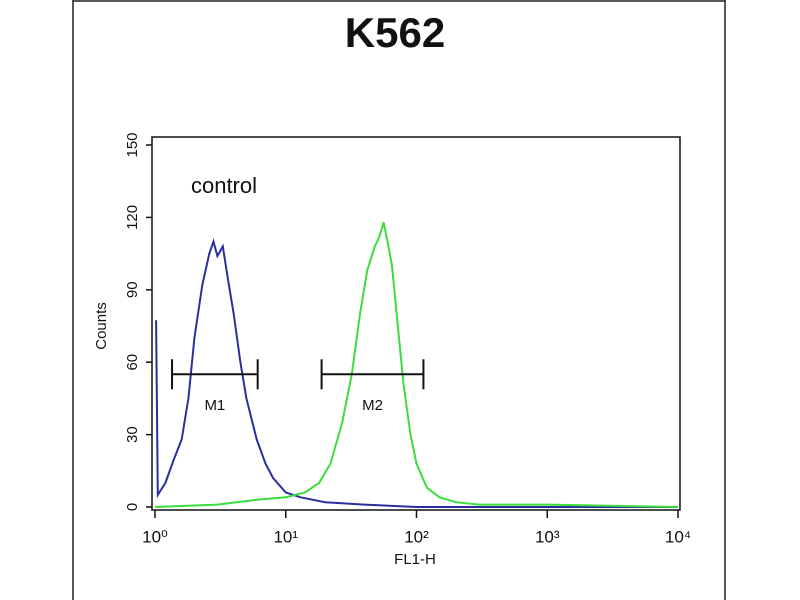  I want to click on x-tick-label: 10⁴, so click(678, 536).